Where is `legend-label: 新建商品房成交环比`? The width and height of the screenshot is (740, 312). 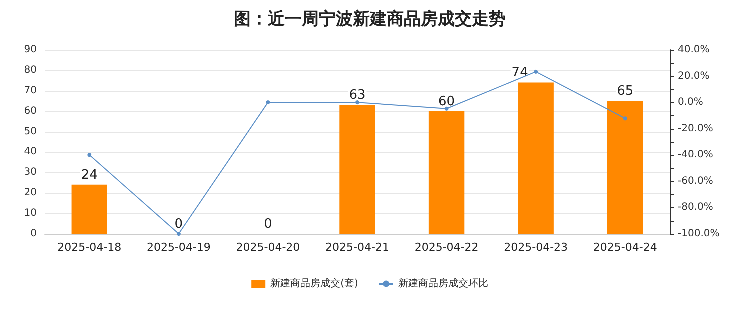
legend-label: 新建商品房成交环比 is located at coordinates (443, 284).